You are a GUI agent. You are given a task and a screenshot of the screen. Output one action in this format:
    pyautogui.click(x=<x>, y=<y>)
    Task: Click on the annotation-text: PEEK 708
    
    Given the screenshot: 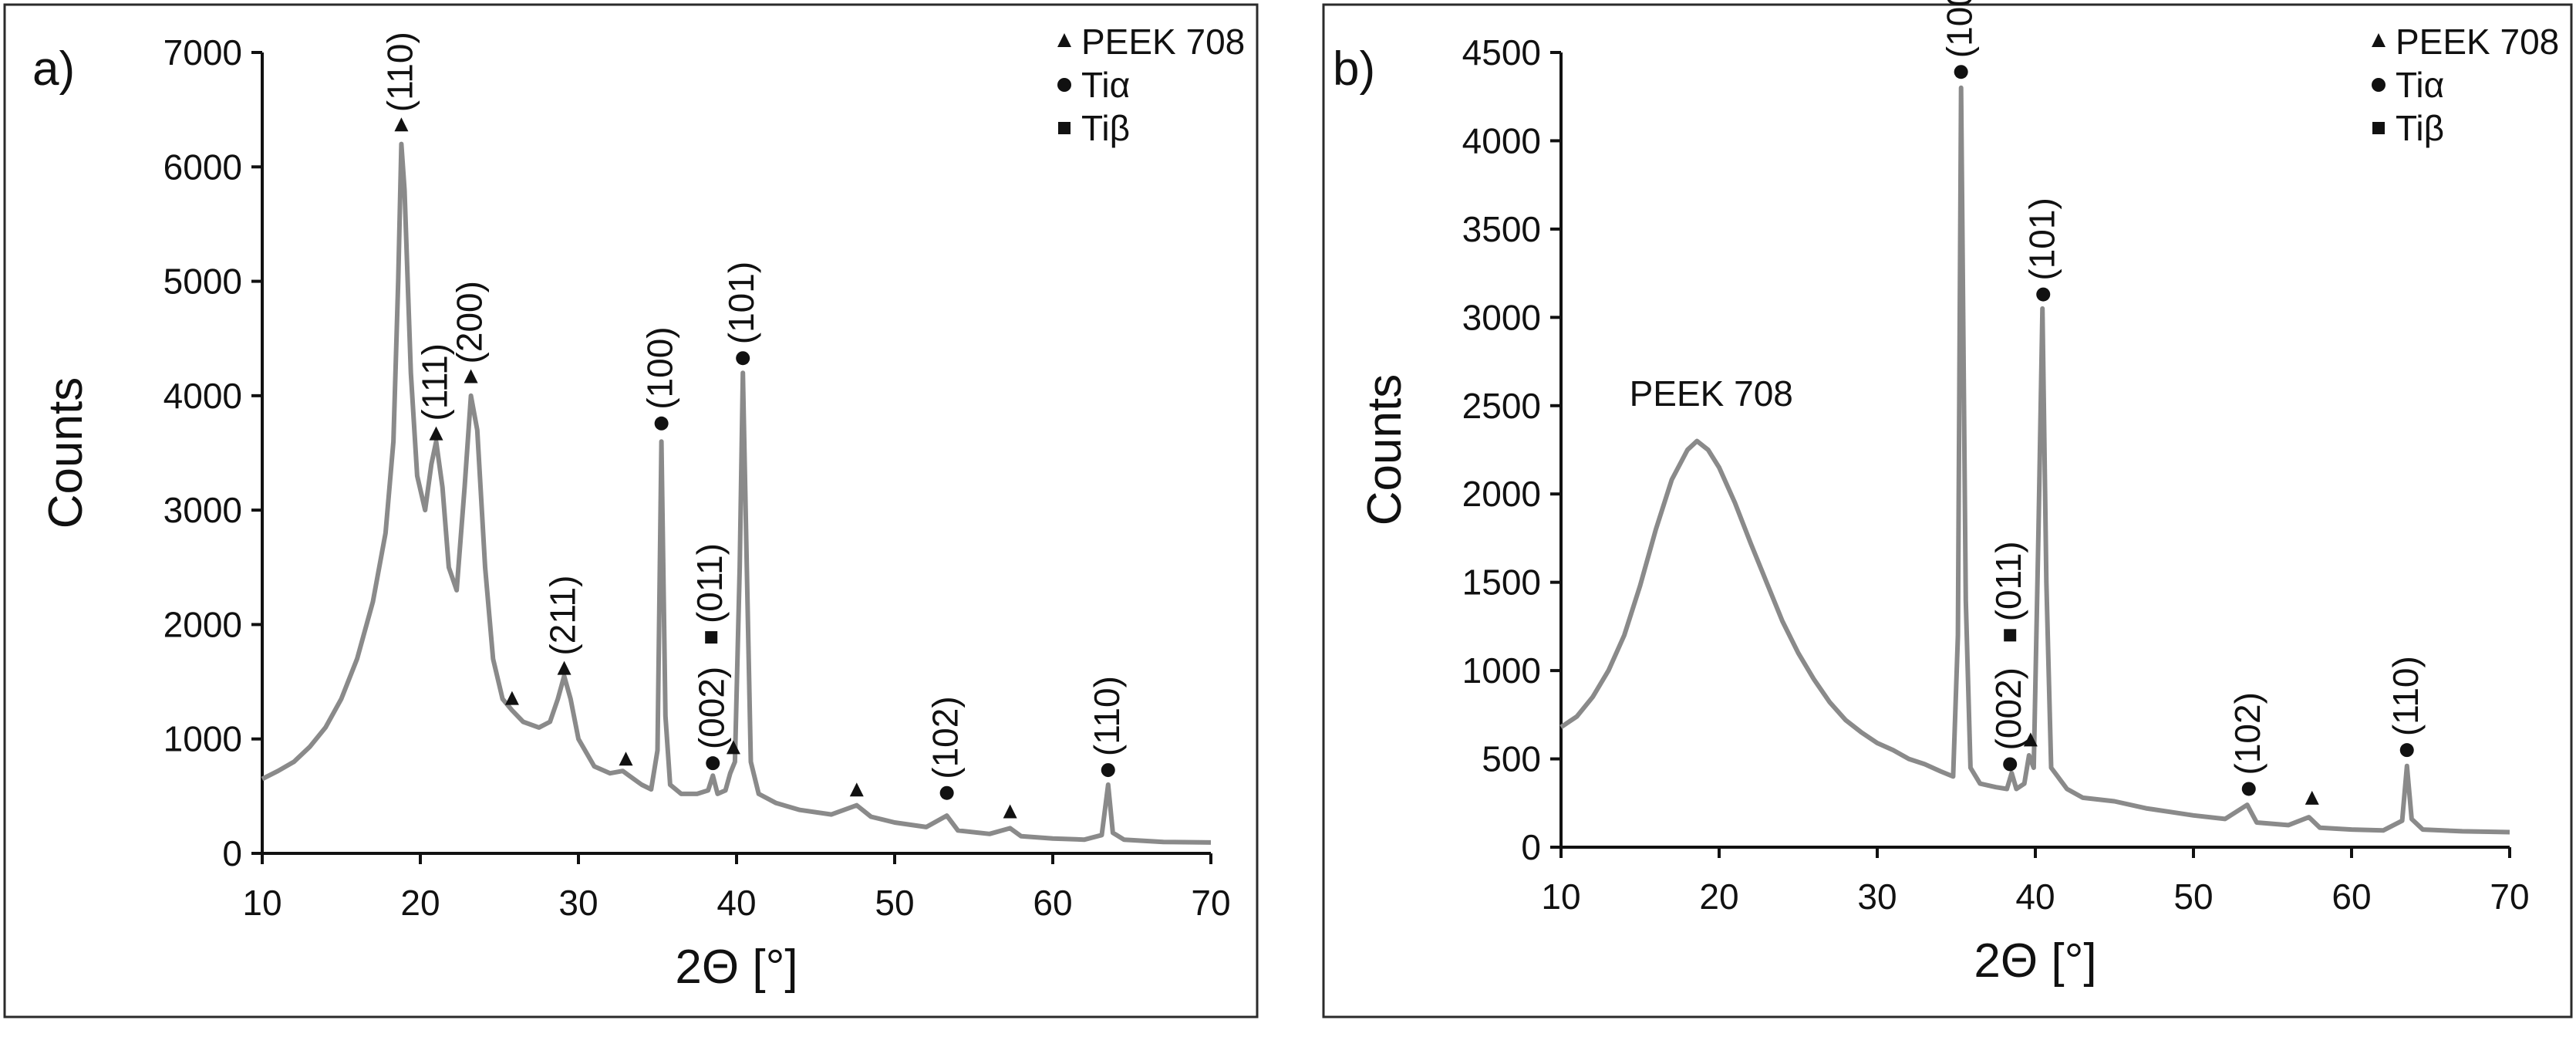 What is the action you would take?
    pyautogui.click(x=1711, y=393)
    